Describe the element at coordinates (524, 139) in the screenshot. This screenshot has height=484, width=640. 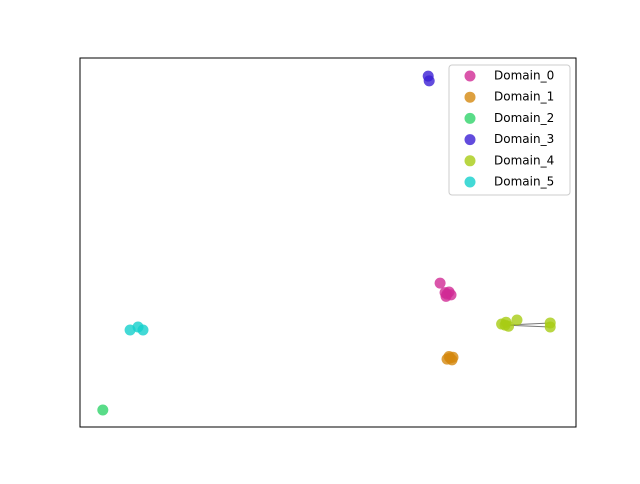
I see `legend-label: Domain_3` at that location.